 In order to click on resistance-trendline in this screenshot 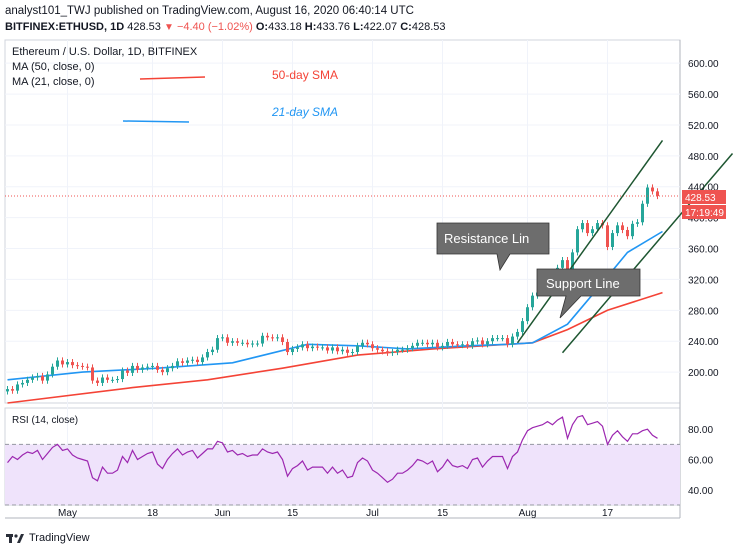, I will do `click(590, 241)`.